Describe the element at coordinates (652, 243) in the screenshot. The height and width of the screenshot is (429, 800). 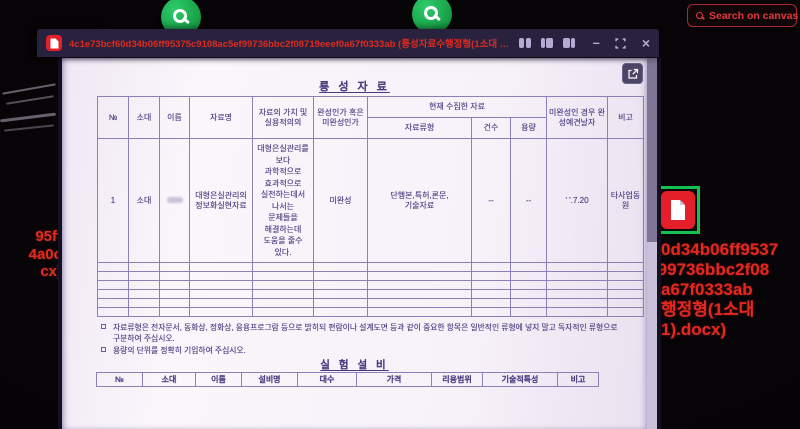
I see `vertical-scrollbar` at that location.